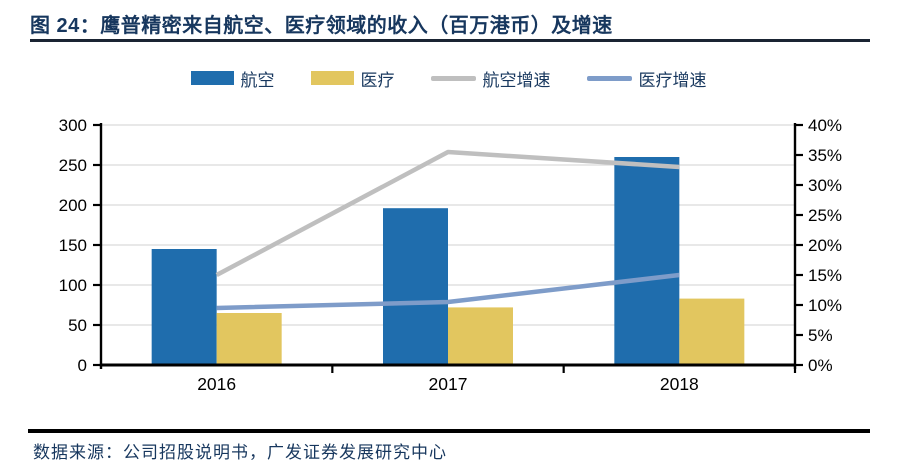 The image size is (897, 464). What do you see at coordinates (820, 335) in the screenshot?
I see `y-axis-right-tick-label: 5%` at bounding box center [820, 335].